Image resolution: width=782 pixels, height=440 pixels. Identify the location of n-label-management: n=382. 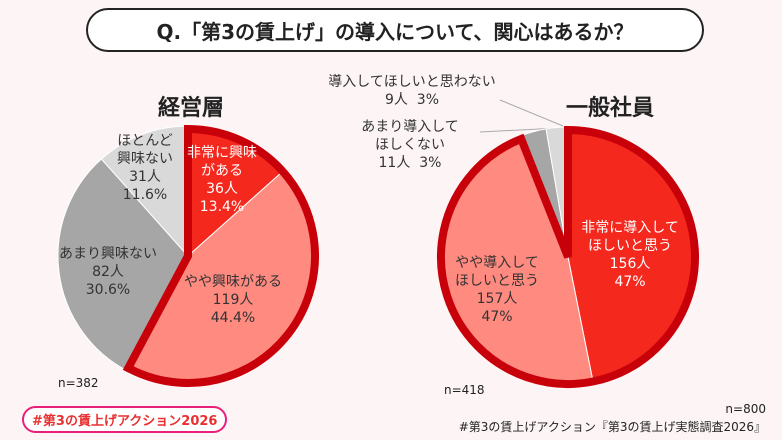
(78, 383).